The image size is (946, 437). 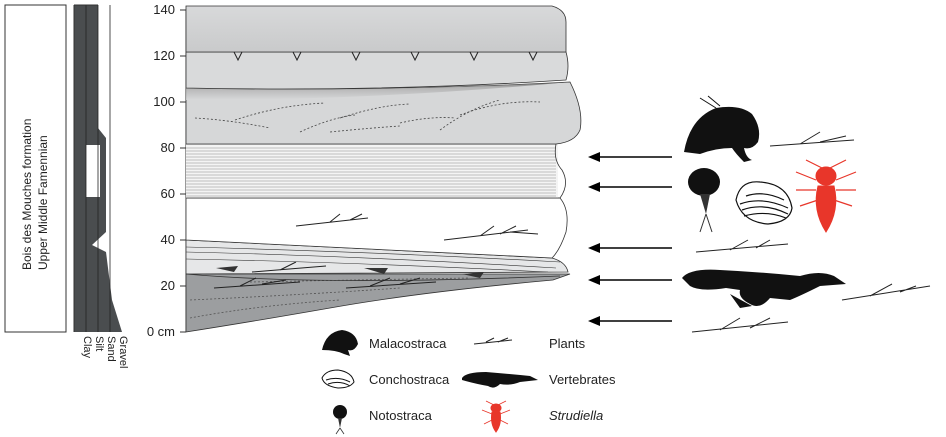 What do you see at coordinates (764, 288) in the screenshot?
I see `vertebrate-icon` at bounding box center [764, 288].